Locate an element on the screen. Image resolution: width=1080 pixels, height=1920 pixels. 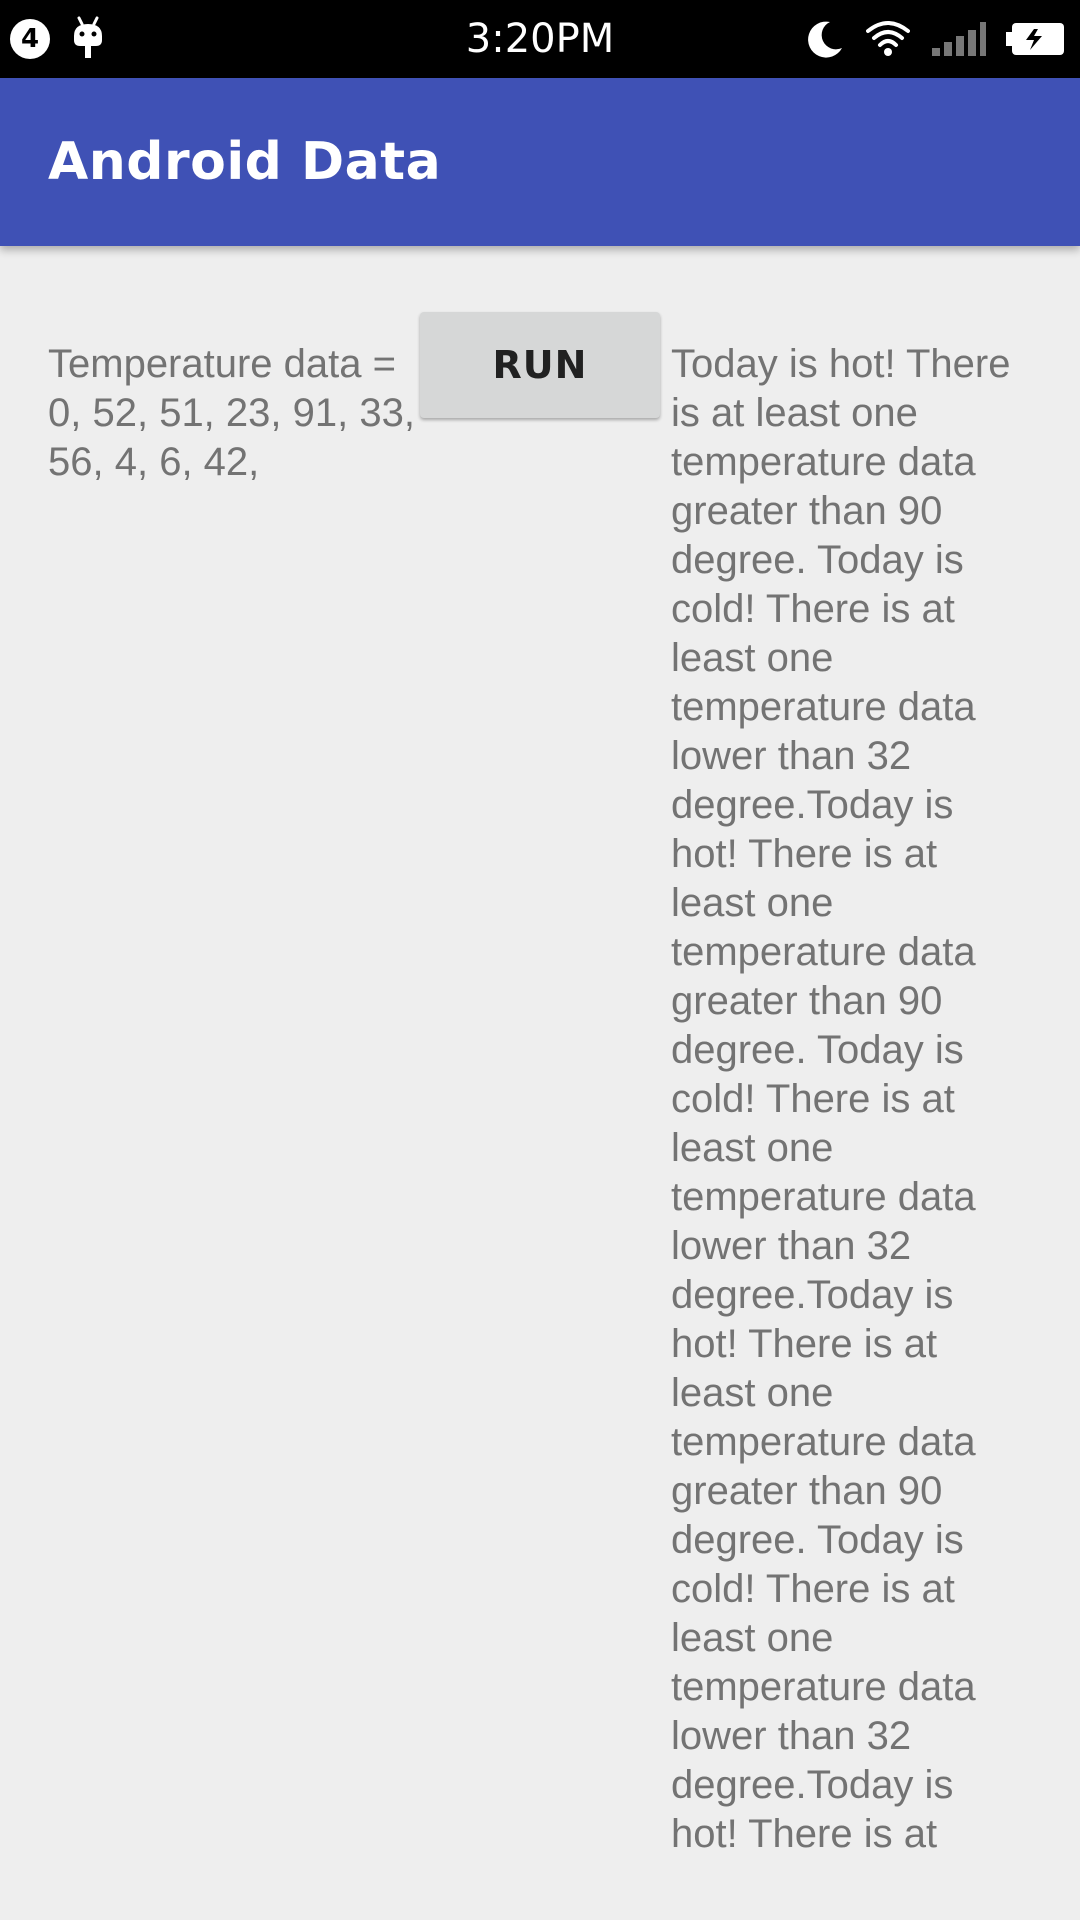
cell-signal-icon is located at coordinates (958, 39).